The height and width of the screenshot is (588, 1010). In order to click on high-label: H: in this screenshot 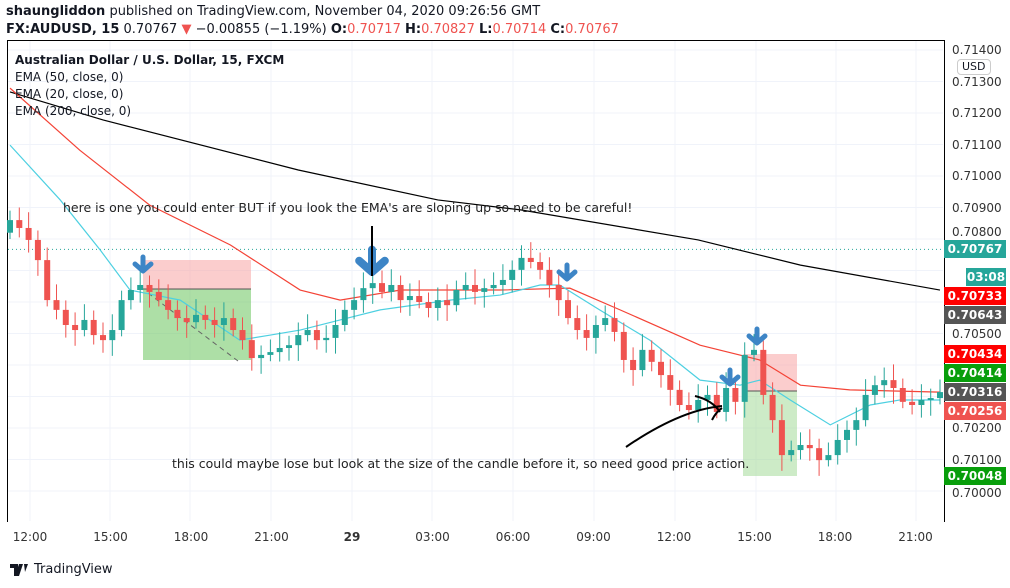, I will do `click(413, 29)`.